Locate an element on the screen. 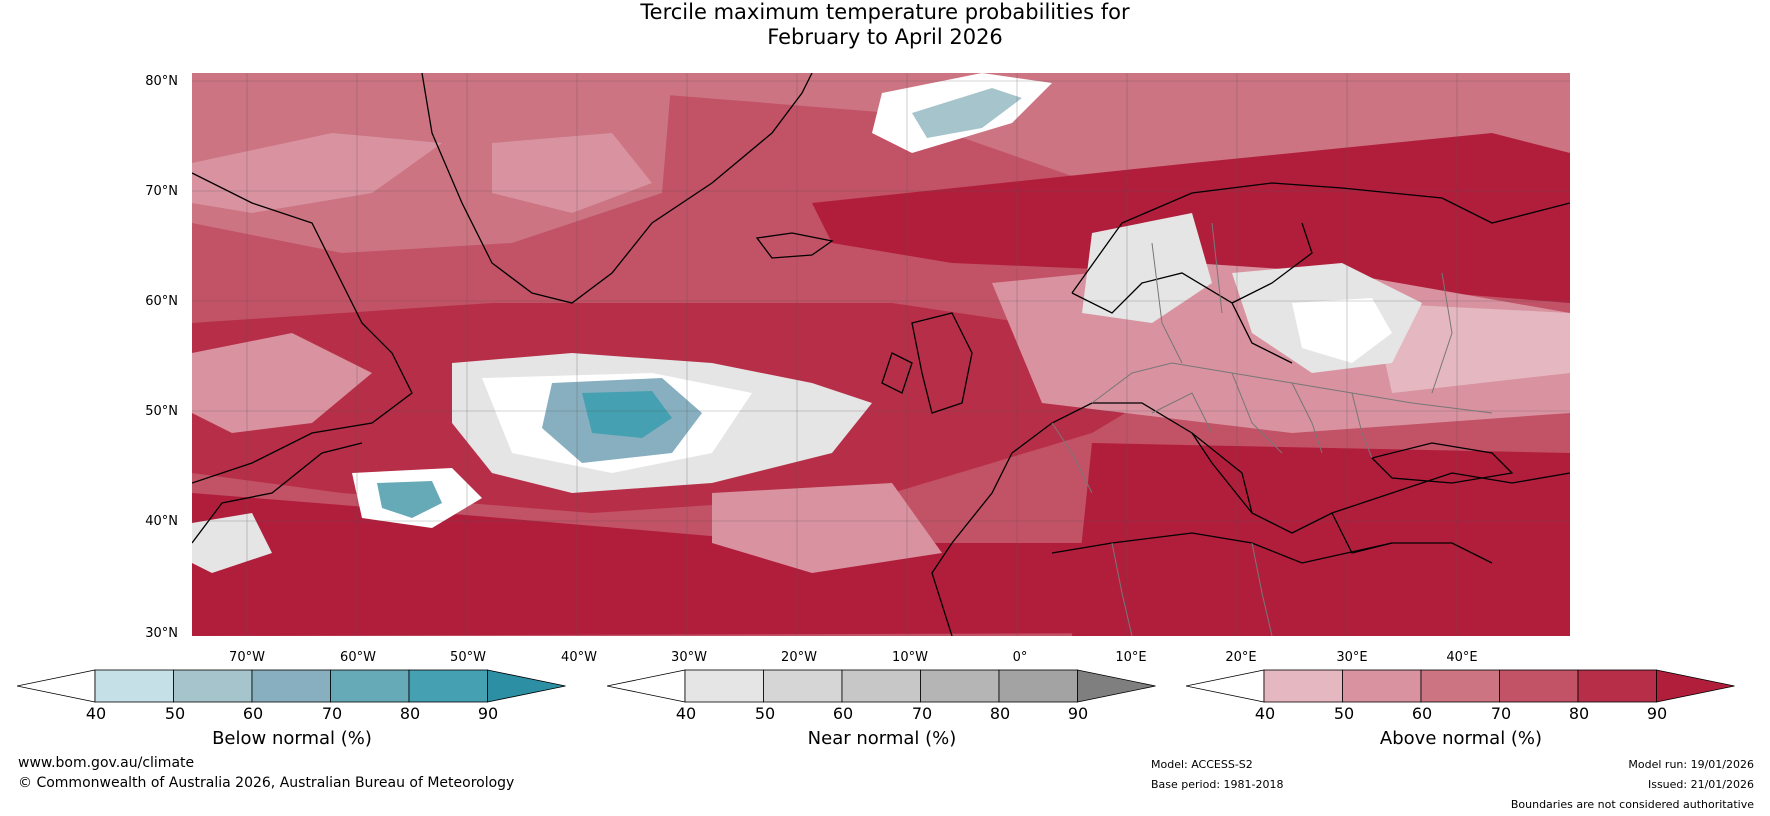 The width and height of the screenshot is (1770, 816). issued-text: Issued: 21/01/2026 is located at coordinates (1700, 784).